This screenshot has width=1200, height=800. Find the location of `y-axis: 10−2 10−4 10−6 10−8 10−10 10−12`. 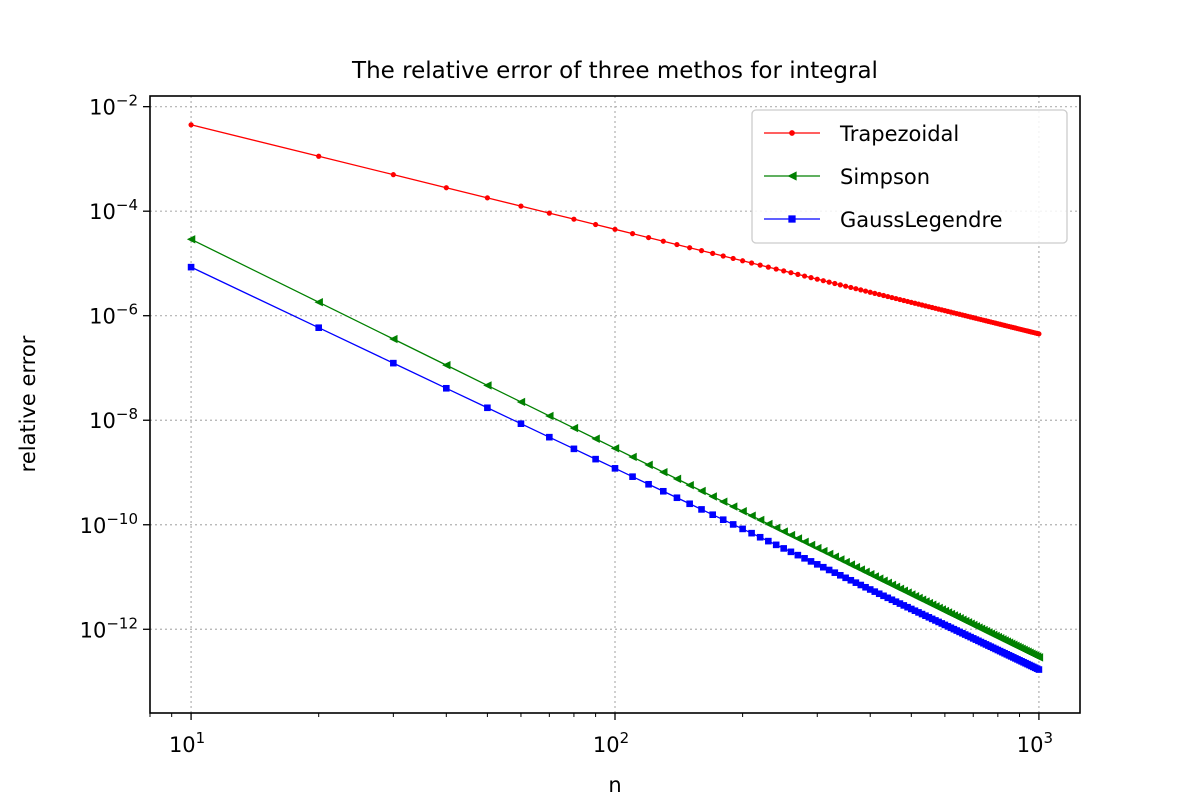

y-axis: 10−2 10−4 10−6 10−8 10−10 10−12 is located at coordinates (115, 367).